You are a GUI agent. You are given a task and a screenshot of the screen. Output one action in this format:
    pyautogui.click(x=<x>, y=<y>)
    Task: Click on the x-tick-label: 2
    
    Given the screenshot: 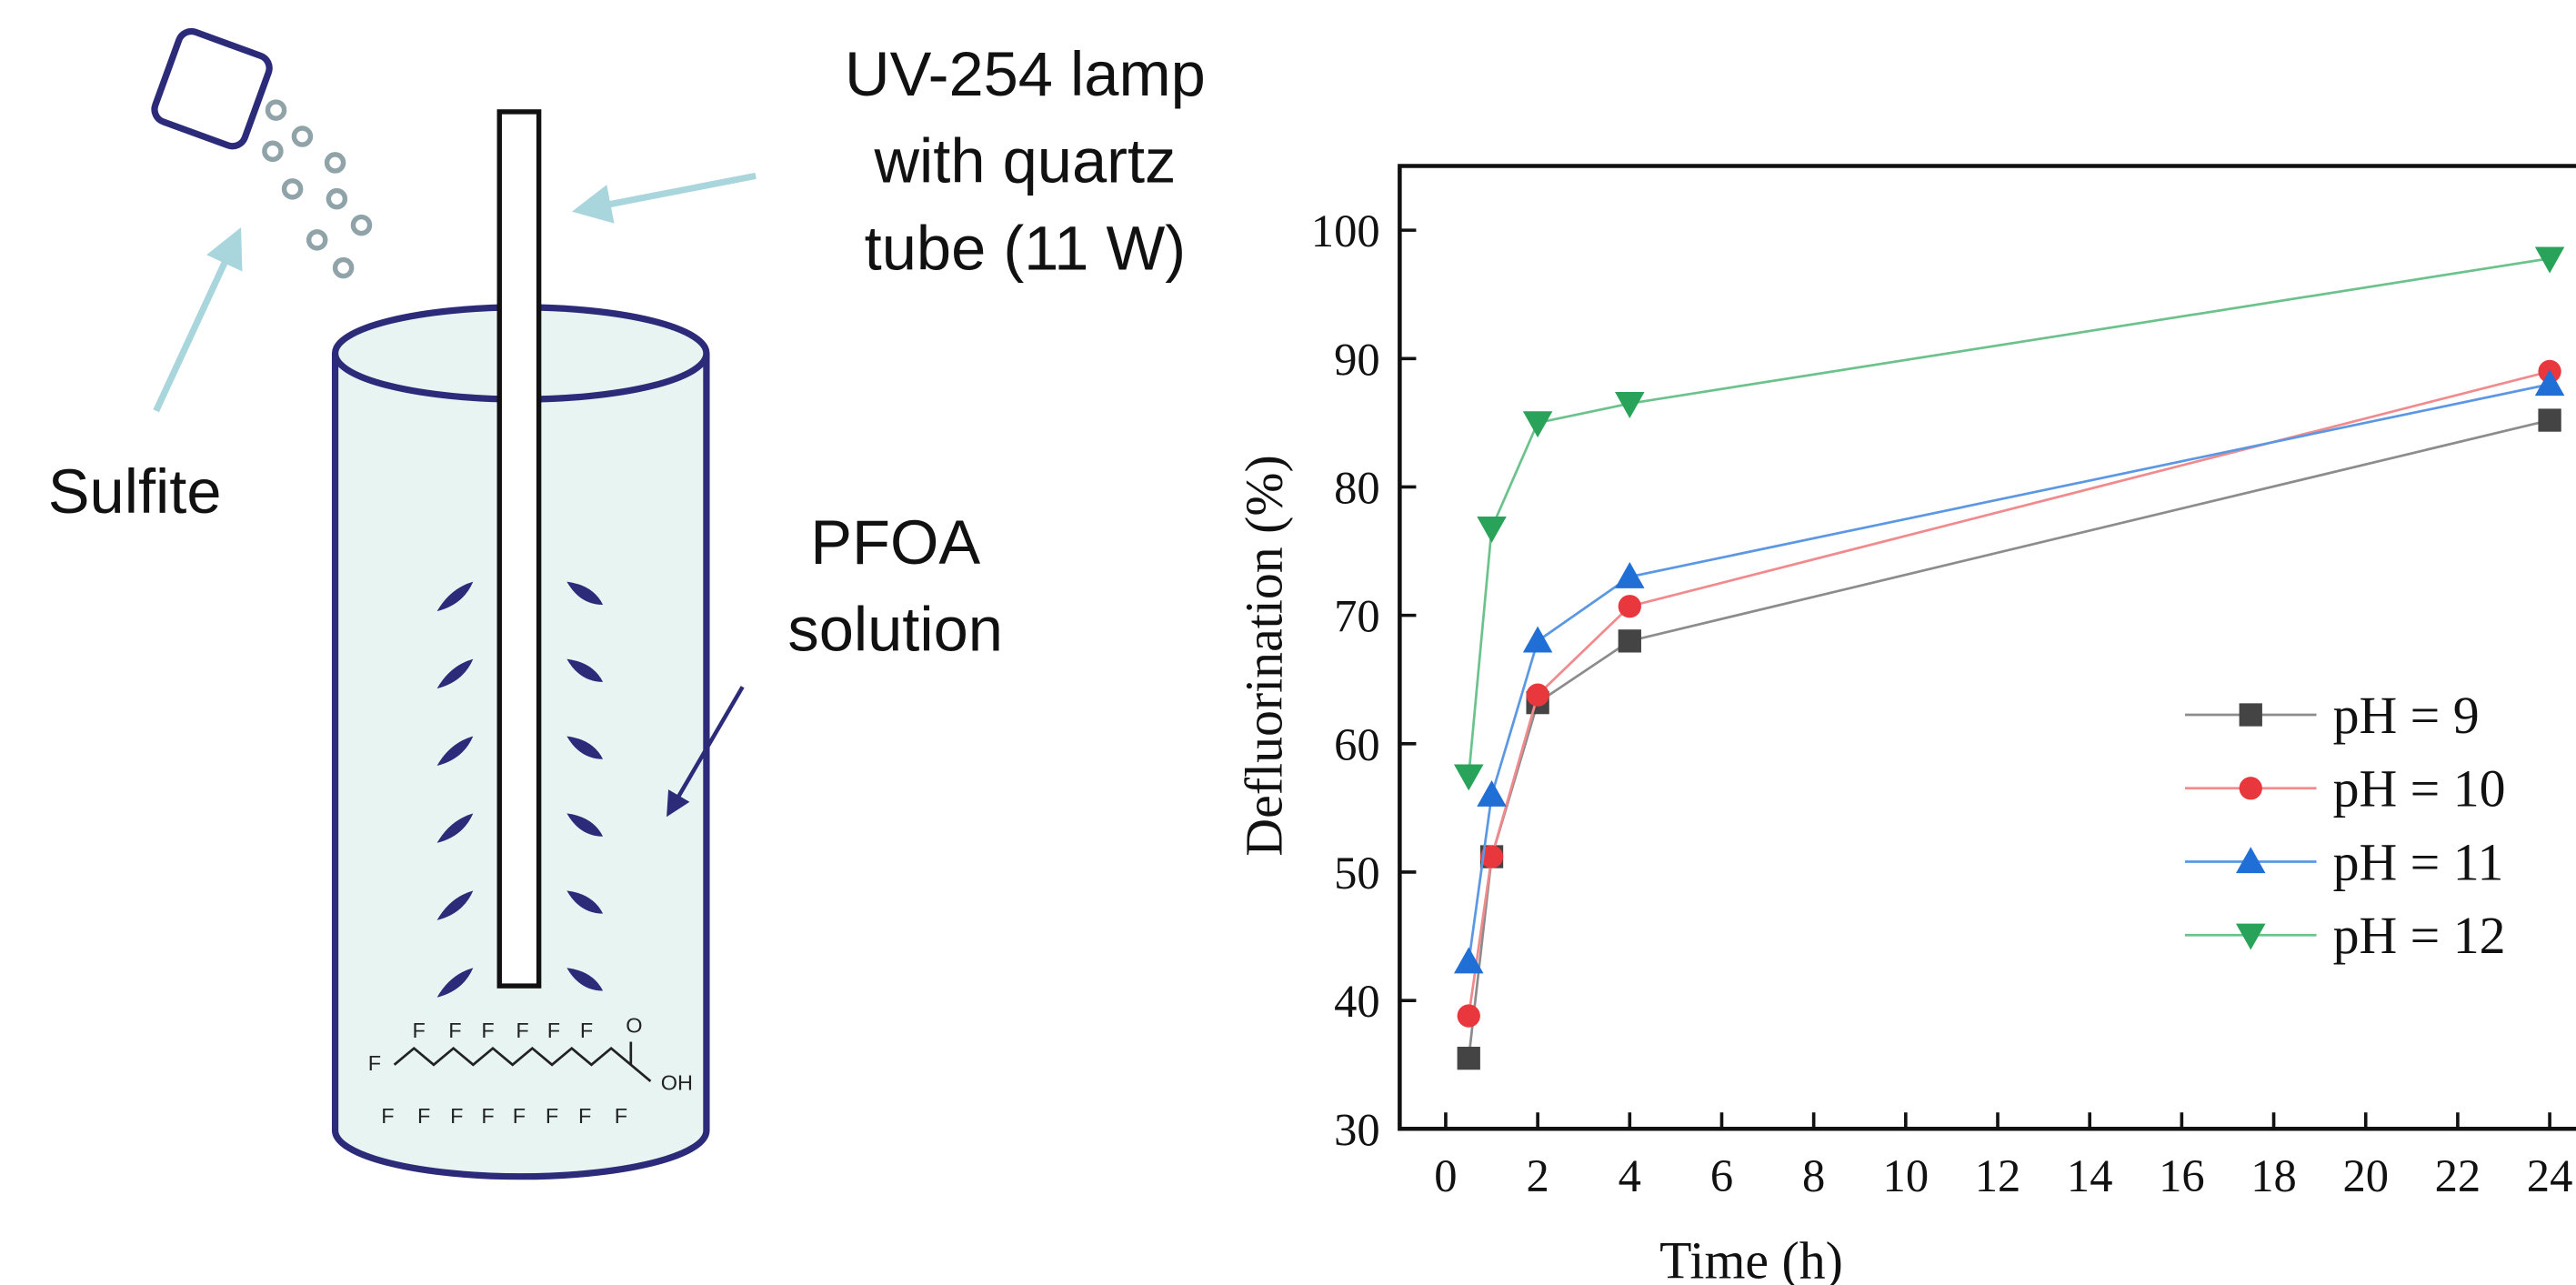 What is the action you would take?
    pyautogui.click(x=1537, y=1175)
    